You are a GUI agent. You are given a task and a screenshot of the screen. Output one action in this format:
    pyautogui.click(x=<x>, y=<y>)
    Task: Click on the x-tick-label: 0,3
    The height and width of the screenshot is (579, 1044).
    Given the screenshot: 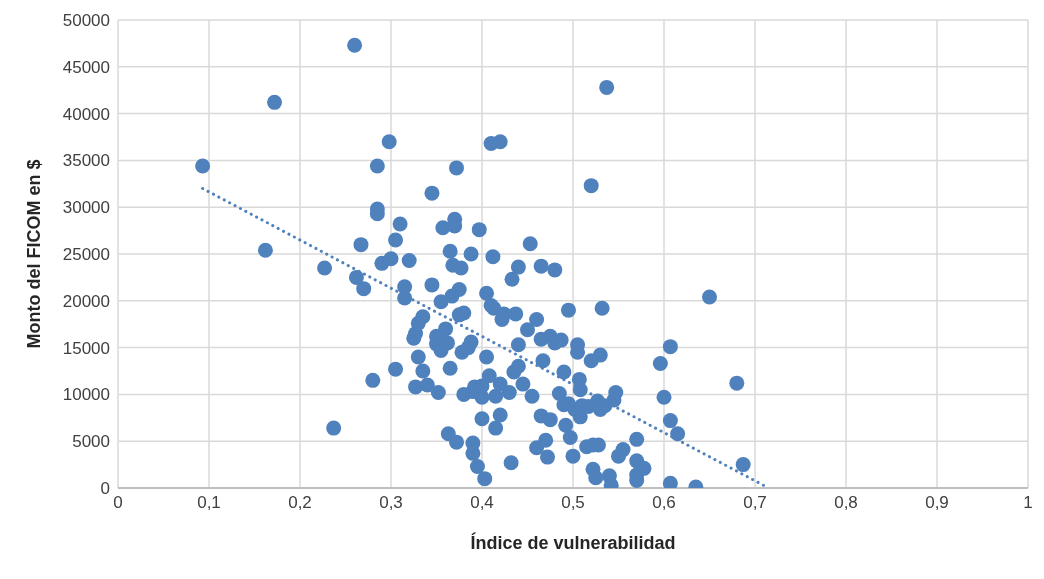 What is the action you would take?
    pyautogui.click(x=391, y=503)
    